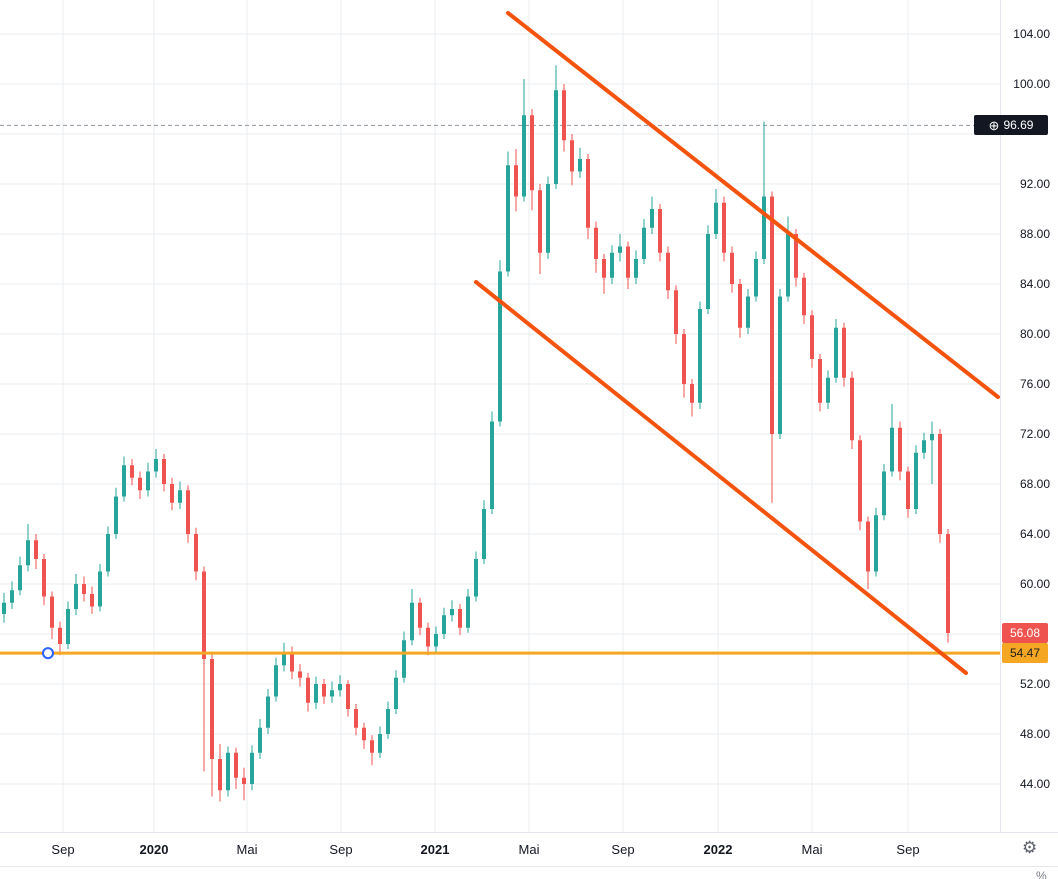 Image resolution: width=1058 pixels, height=879 pixels. What do you see at coordinates (1034, 234) in the screenshot?
I see `price-tick-label: 88.00` at bounding box center [1034, 234].